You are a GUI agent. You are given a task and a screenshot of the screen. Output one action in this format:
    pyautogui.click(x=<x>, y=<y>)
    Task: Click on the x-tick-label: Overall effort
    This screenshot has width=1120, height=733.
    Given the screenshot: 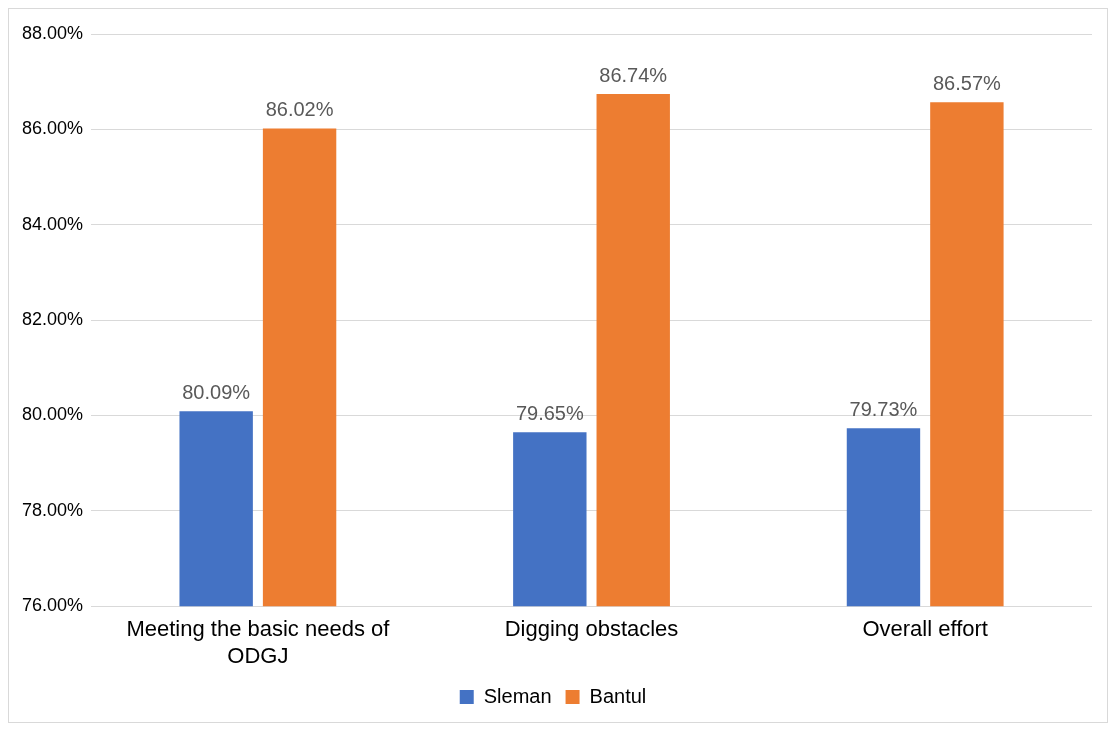 What is the action you would take?
    pyautogui.click(x=925, y=629)
    